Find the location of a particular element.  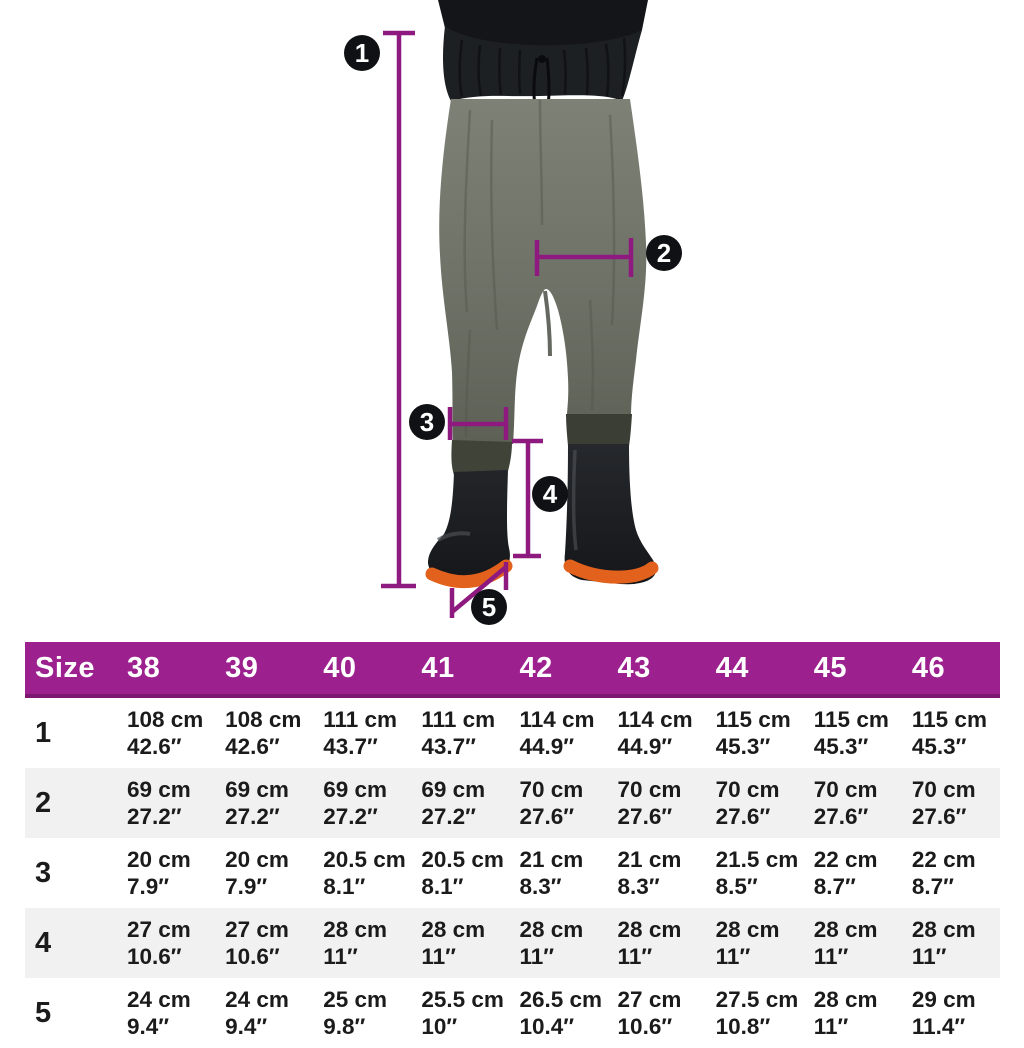

svg-text: 5 is located at coordinates (489, 607).